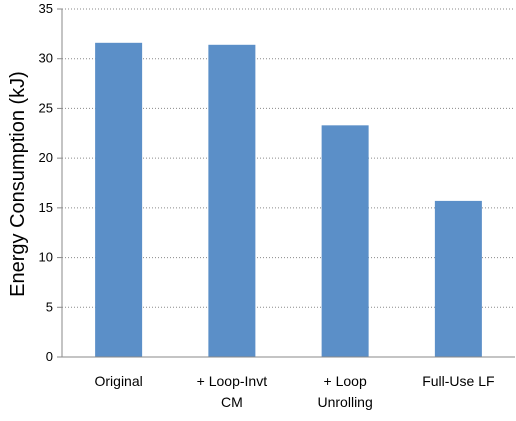 This screenshot has width=516, height=421. What do you see at coordinates (345, 391) in the screenshot?
I see `x-tick-label: + Loop Unrolling` at bounding box center [345, 391].